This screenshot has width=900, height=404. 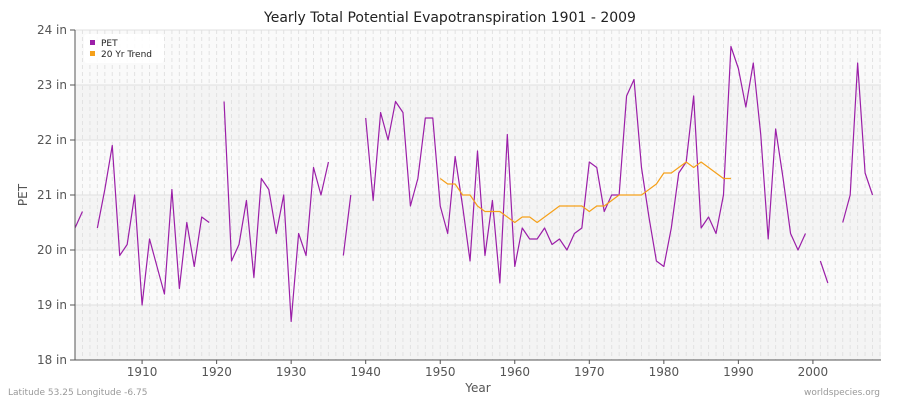 I want to click on y-tick-label: 20 in, so click(x=52, y=250).